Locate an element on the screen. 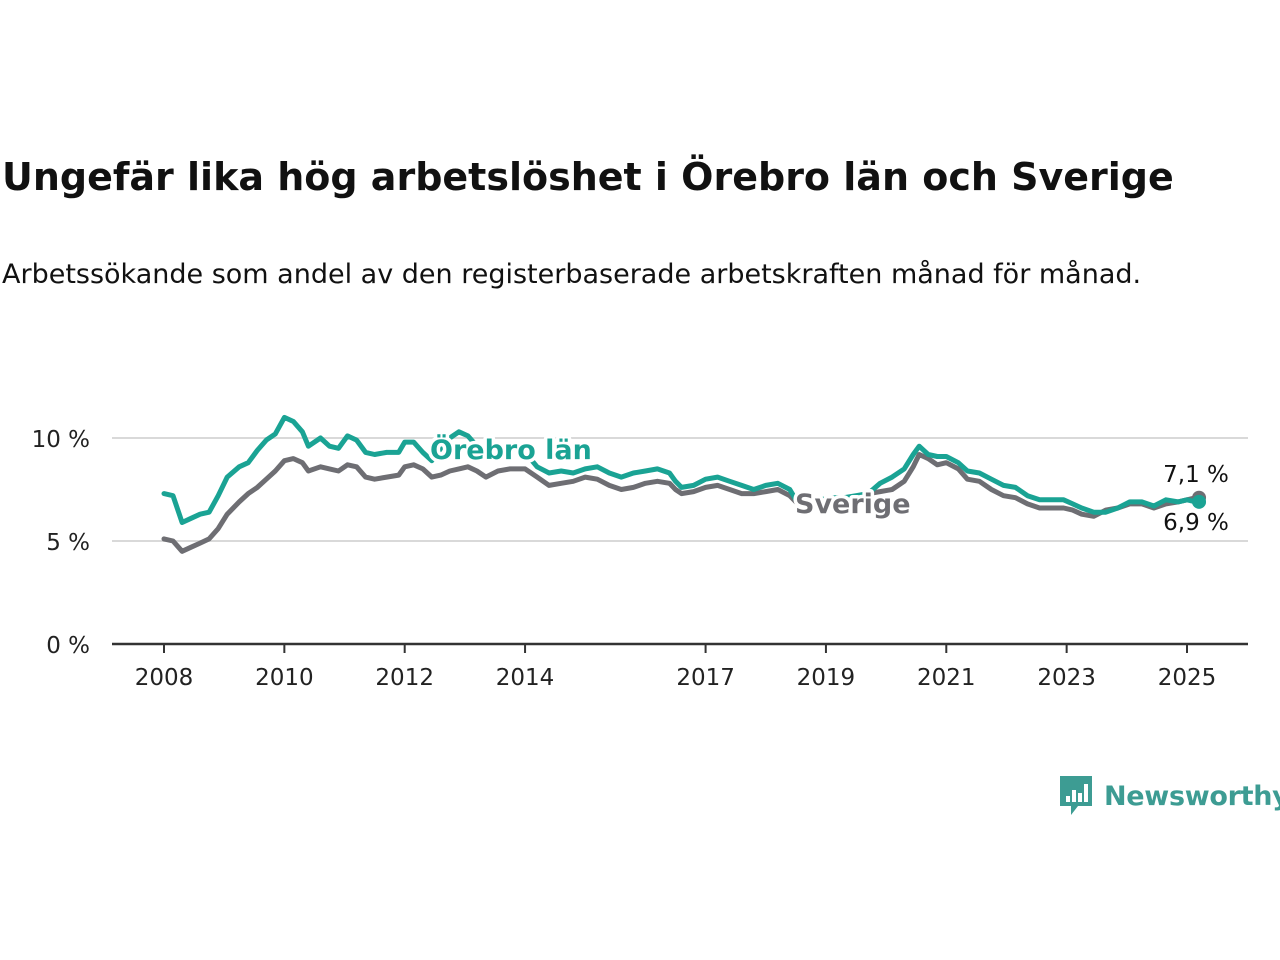 The width and height of the screenshot is (1280, 960). y-axis-ticks: 0 % 5 % 10 % is located at coordinates (61, 543).